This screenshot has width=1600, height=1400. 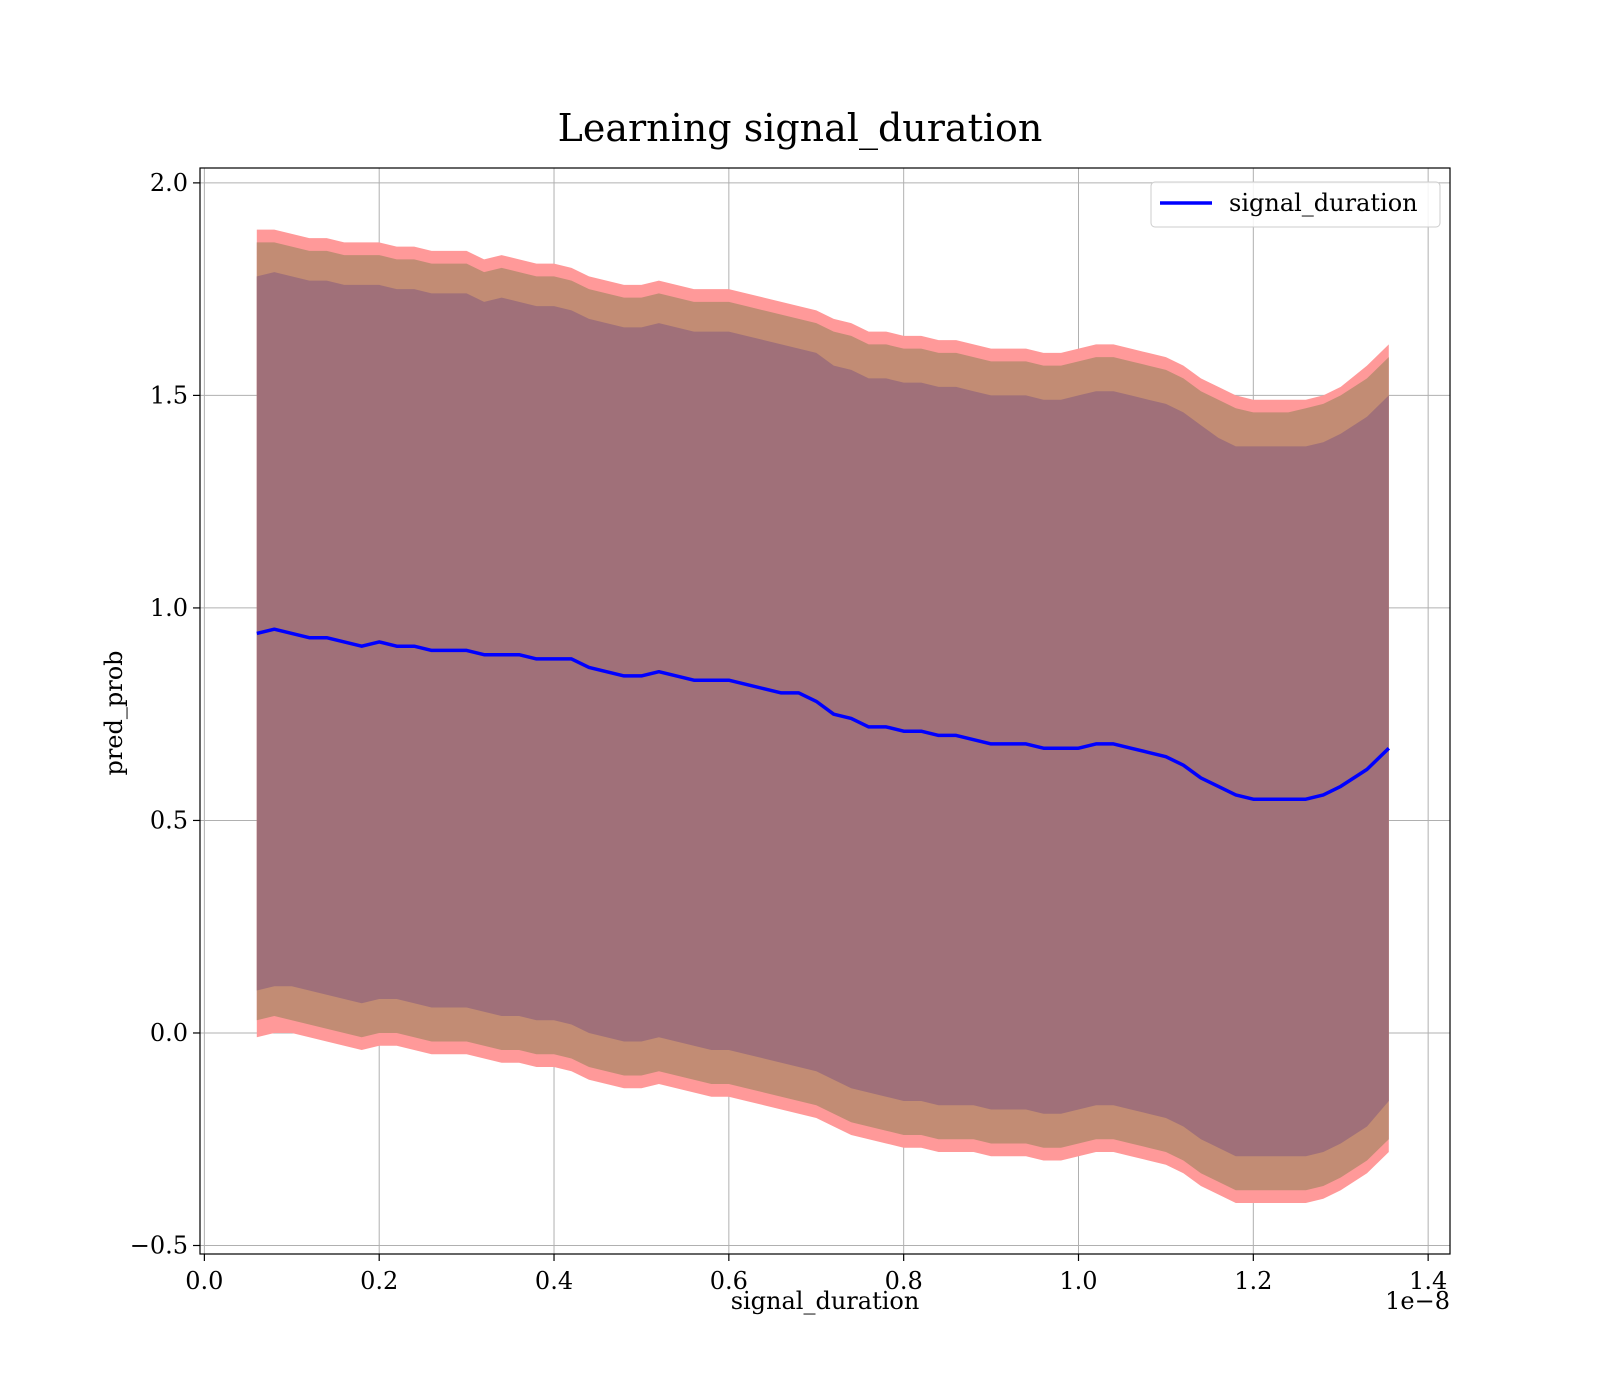 I want to click on x-tick-label: 0.4, so click(x=554, y=1281).